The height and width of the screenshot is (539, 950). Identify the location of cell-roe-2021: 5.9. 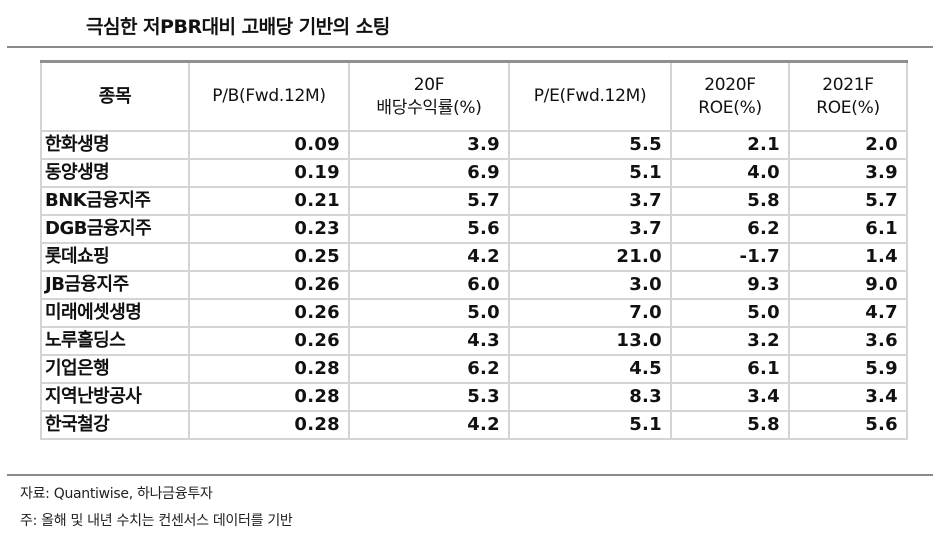
(848, 369).